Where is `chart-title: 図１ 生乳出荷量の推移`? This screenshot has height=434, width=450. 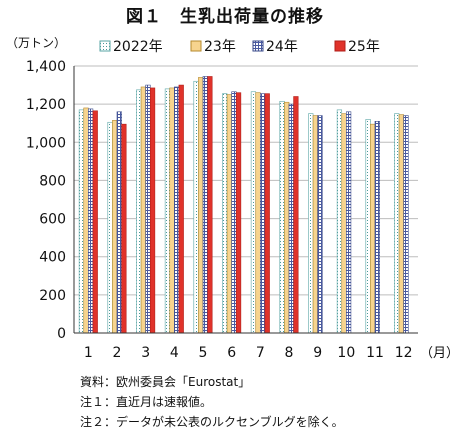
chart-title: 図１ 生乳出荷量の推移 is located at coordinates (225, 17).